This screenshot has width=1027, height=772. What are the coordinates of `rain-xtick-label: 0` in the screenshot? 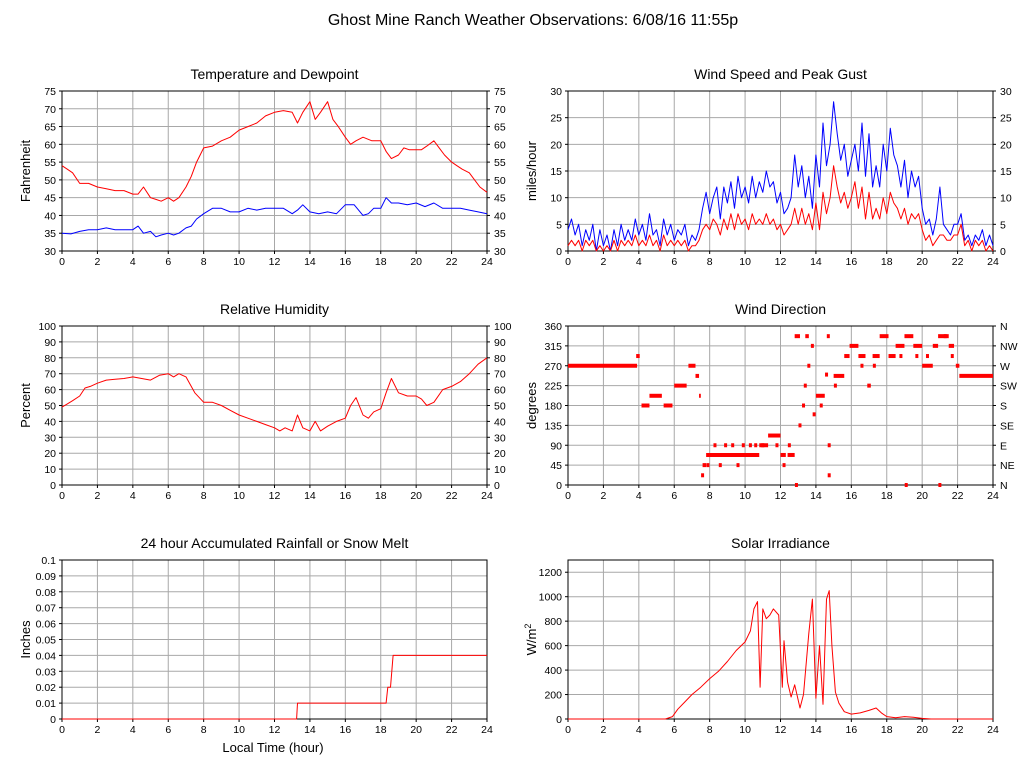 It's located at (62, 730).